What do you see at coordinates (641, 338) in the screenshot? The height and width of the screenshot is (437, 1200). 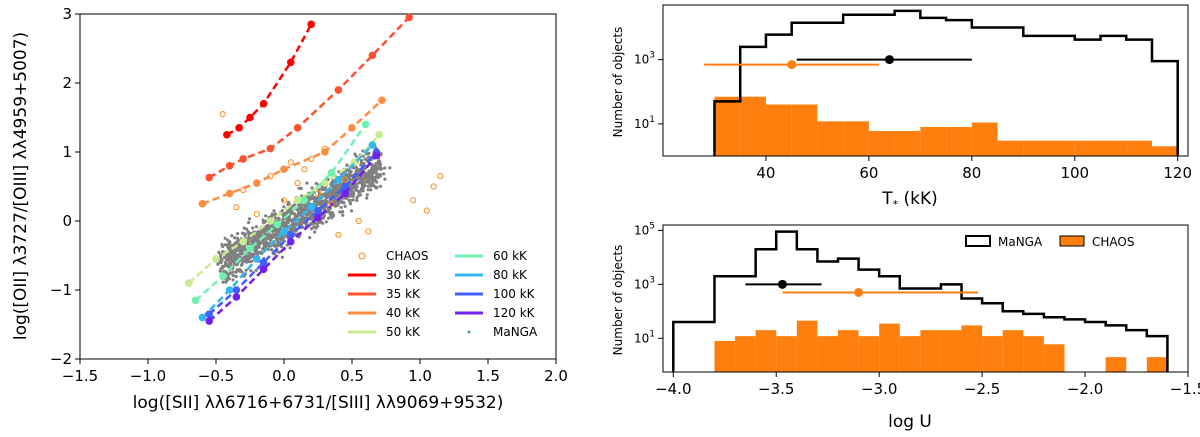 I see `hist-y-tick-label-base: 10` at bounding box center [641, 338].